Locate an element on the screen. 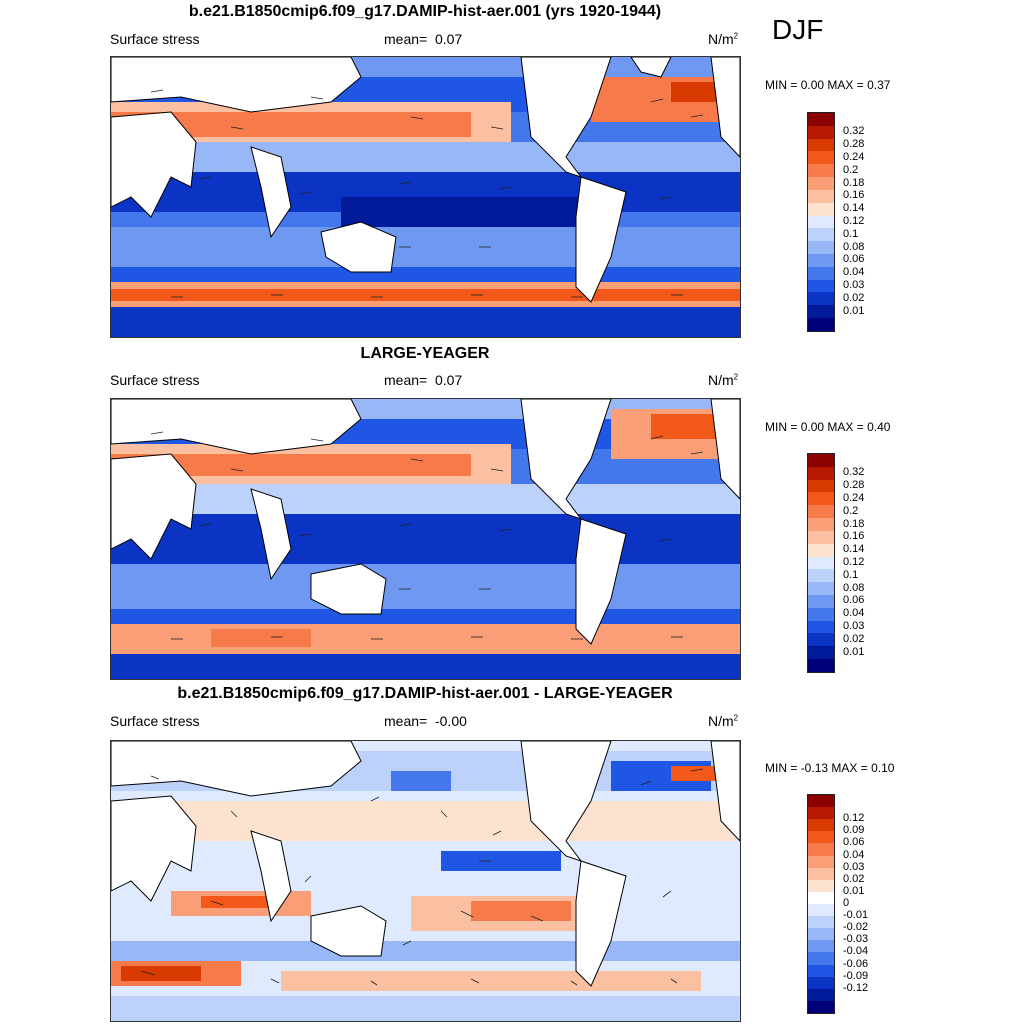 Image resolution: width=1024 pixels, height=1024 pixels. panel-2-mean-label: mean= is located at coordinates (406, 380).